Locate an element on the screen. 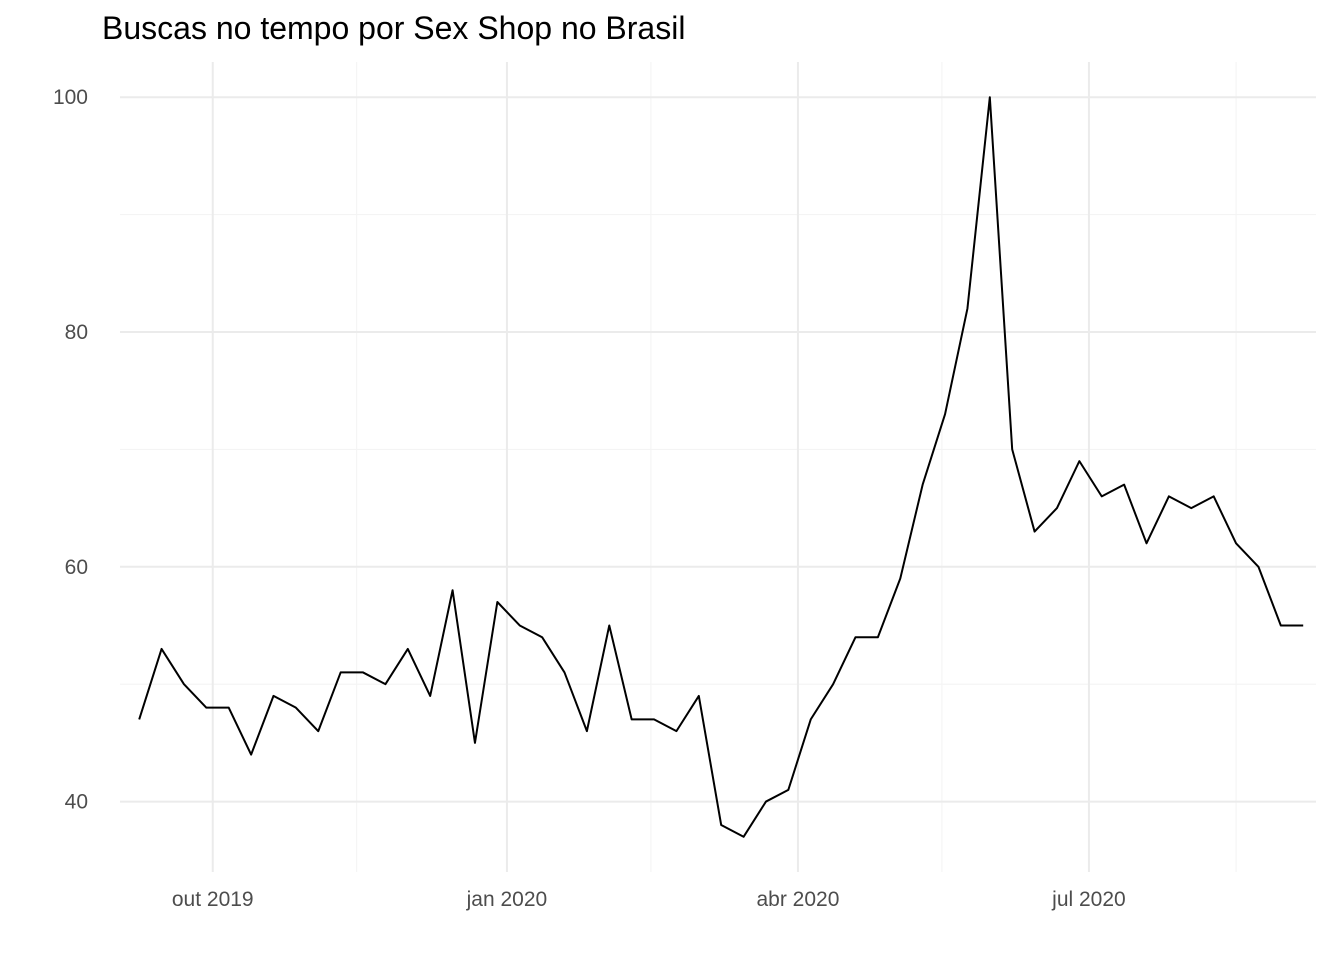 The height and width of the screenshot is (960, 1344). y-tick-label: 100 is located at coordinates (70, 97).